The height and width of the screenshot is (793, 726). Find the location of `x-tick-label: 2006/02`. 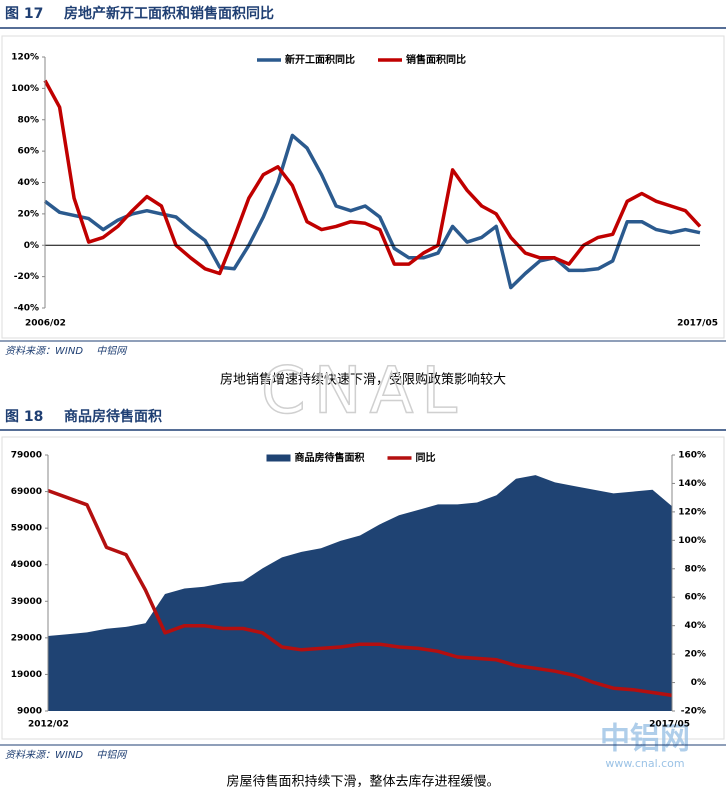

x-tick-label: 2006/02 is located at coordinates (45, 324).